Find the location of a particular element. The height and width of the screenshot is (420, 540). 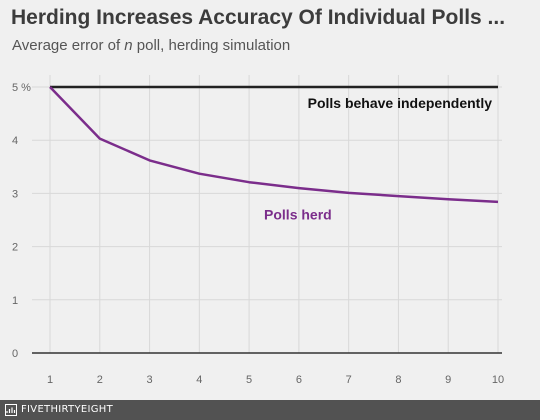

x-tick-label: 6 is located at coordinates (299, 380).